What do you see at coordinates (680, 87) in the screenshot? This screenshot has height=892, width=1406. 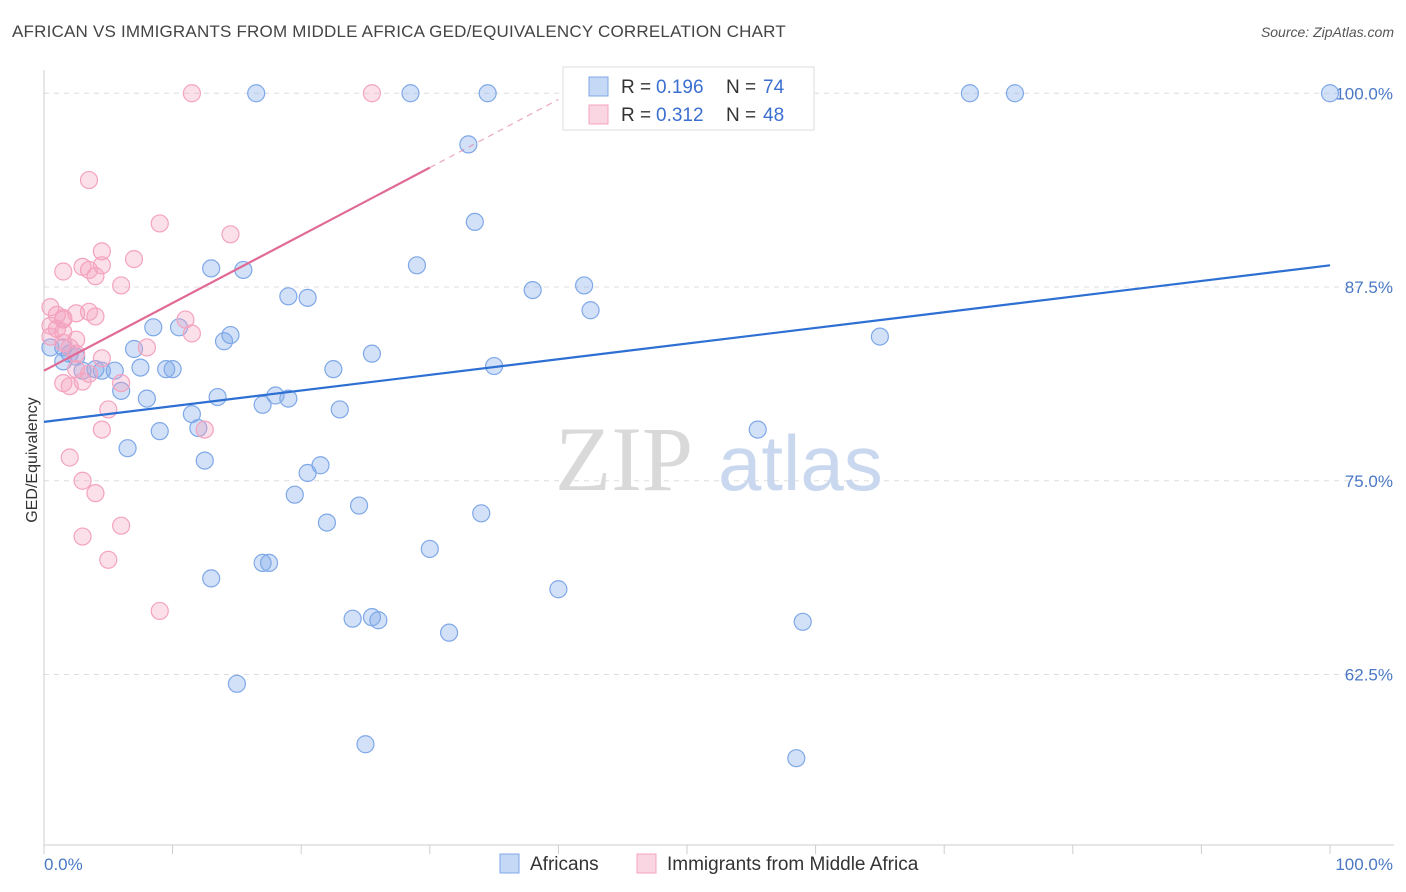 I see `legend-r-value: 0.196` at bounding box center [680, 87].